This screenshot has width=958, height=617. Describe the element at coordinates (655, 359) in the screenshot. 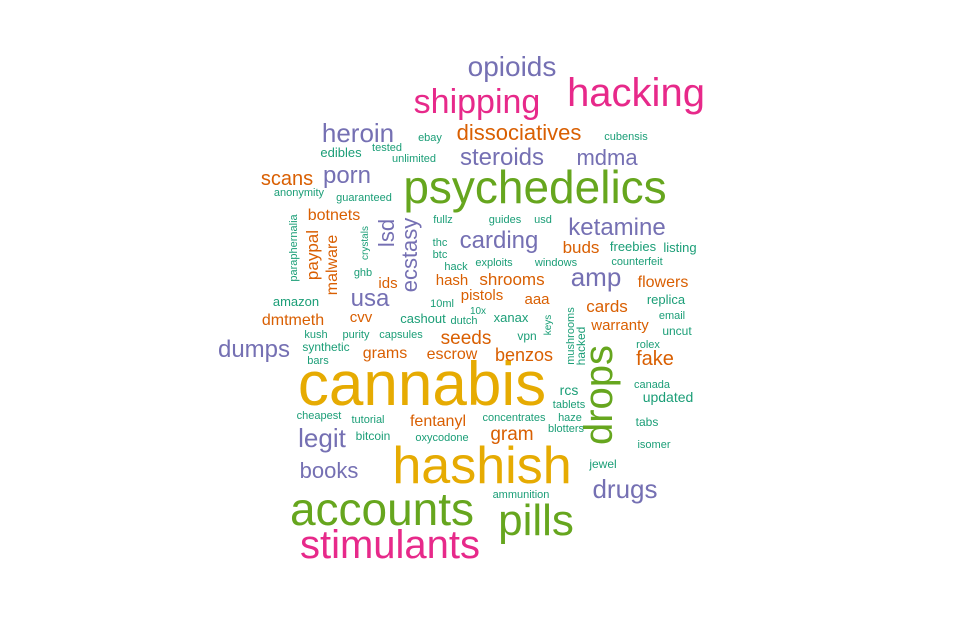

I see `word-fake: fake` at that location.